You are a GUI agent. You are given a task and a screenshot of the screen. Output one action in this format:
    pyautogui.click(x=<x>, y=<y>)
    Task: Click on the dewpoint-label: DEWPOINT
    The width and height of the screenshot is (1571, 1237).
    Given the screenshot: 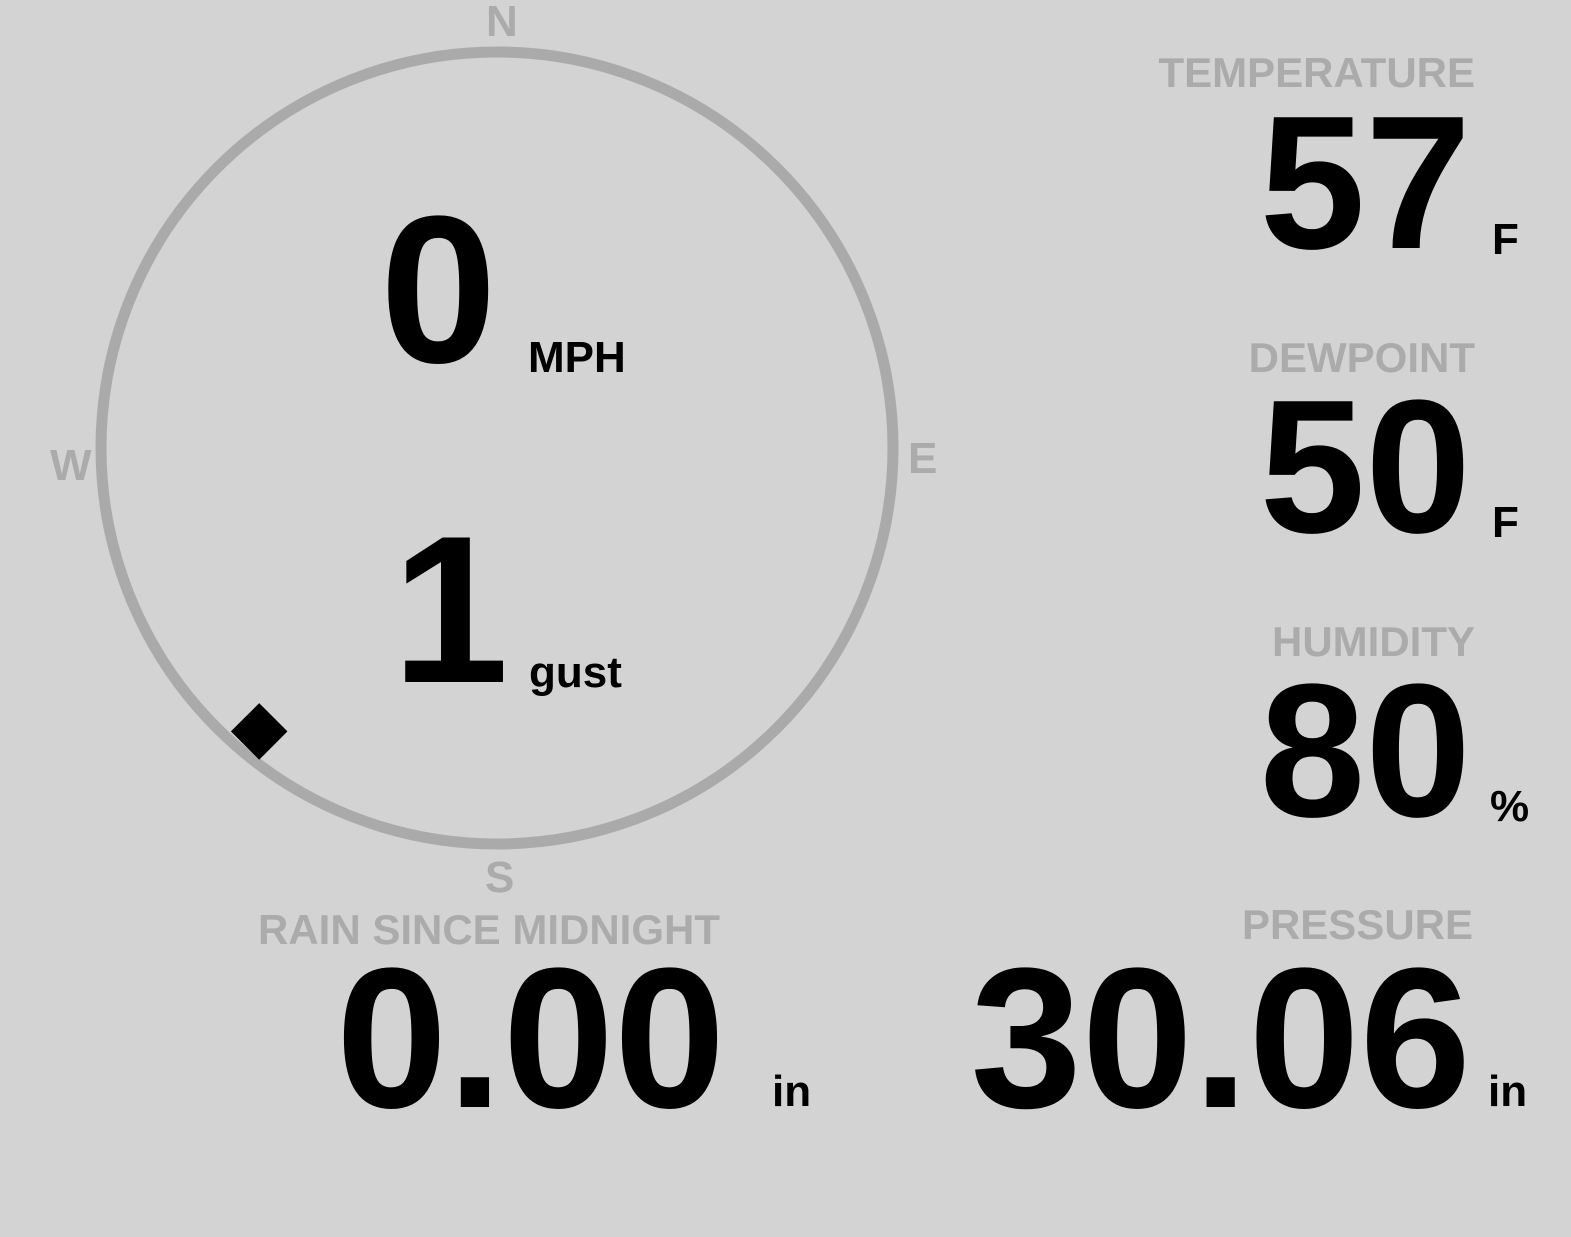 What is the action you would take?
    pyautogui.click(x=1361, y=357)
    